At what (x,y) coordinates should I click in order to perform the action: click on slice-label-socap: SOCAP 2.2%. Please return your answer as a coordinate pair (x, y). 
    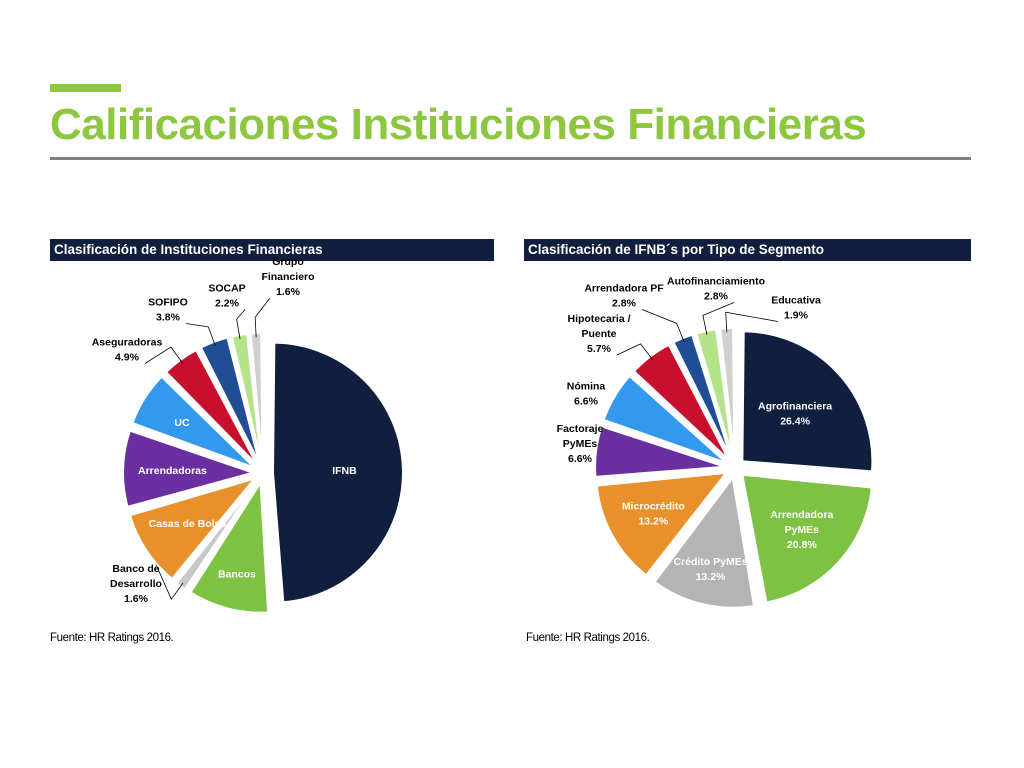
    Looking at the image, I should click on (226, 296).